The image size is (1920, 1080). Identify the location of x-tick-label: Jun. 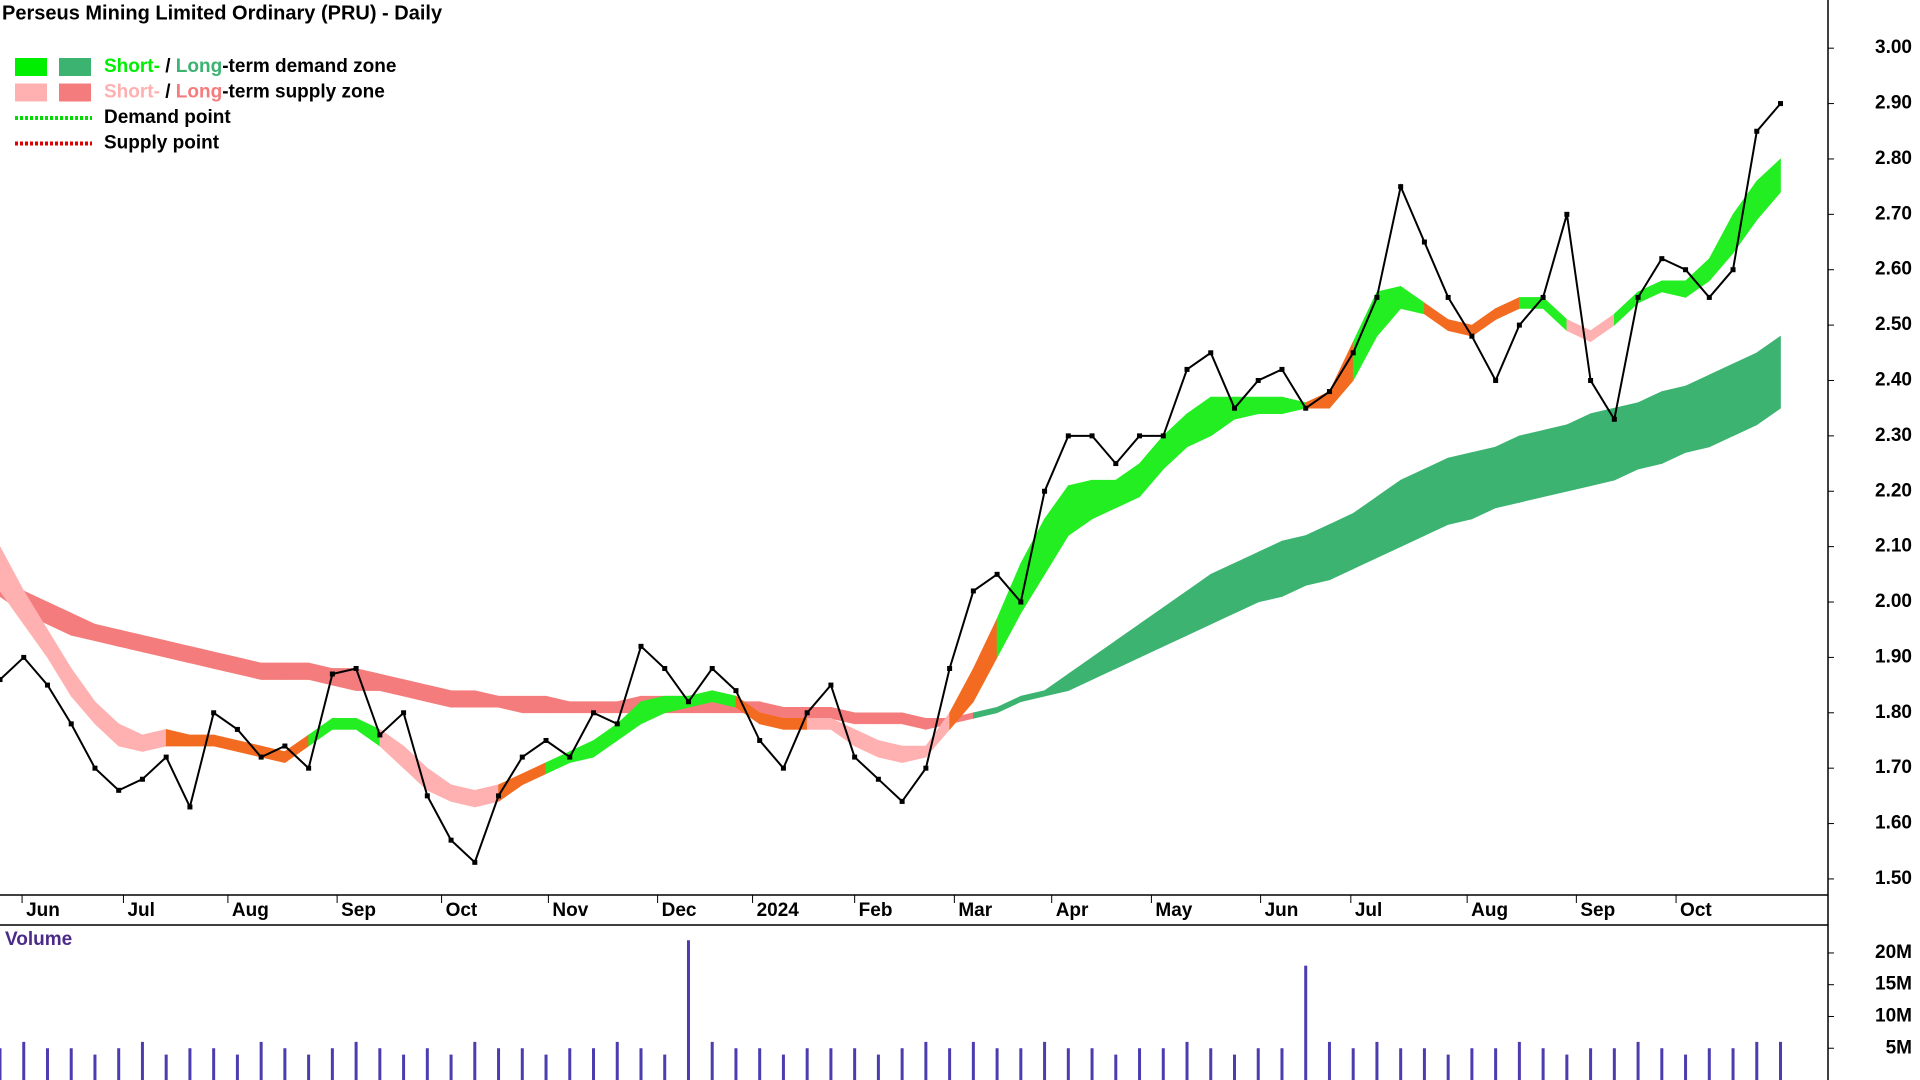
(43, 910).